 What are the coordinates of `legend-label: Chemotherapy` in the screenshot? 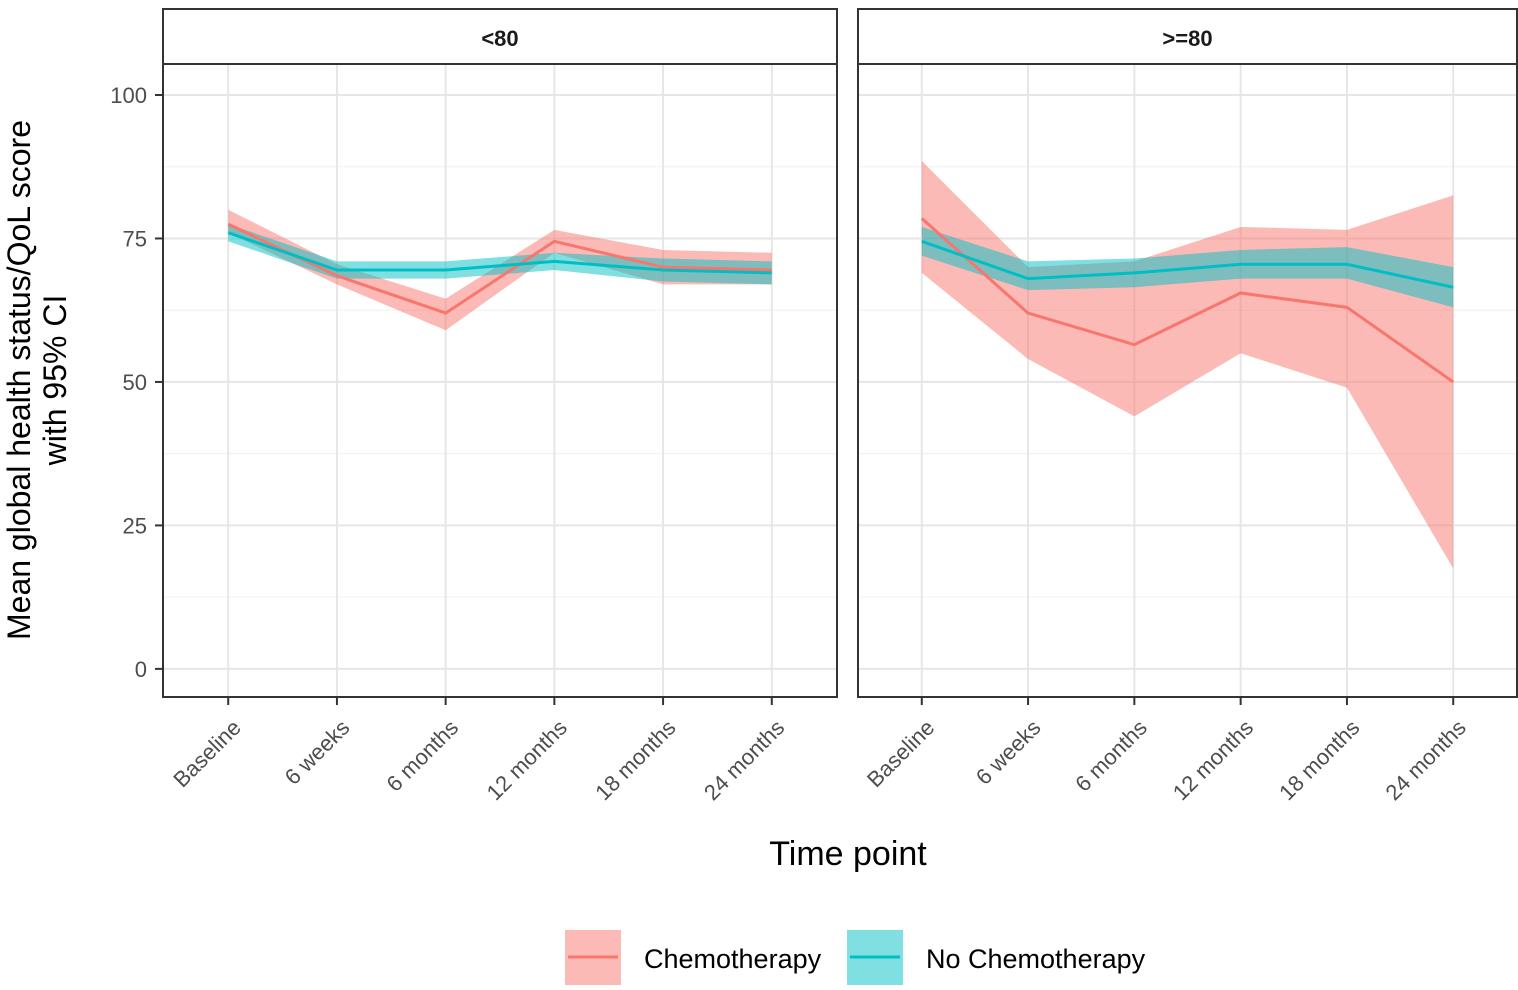 It's located at (733, 959).